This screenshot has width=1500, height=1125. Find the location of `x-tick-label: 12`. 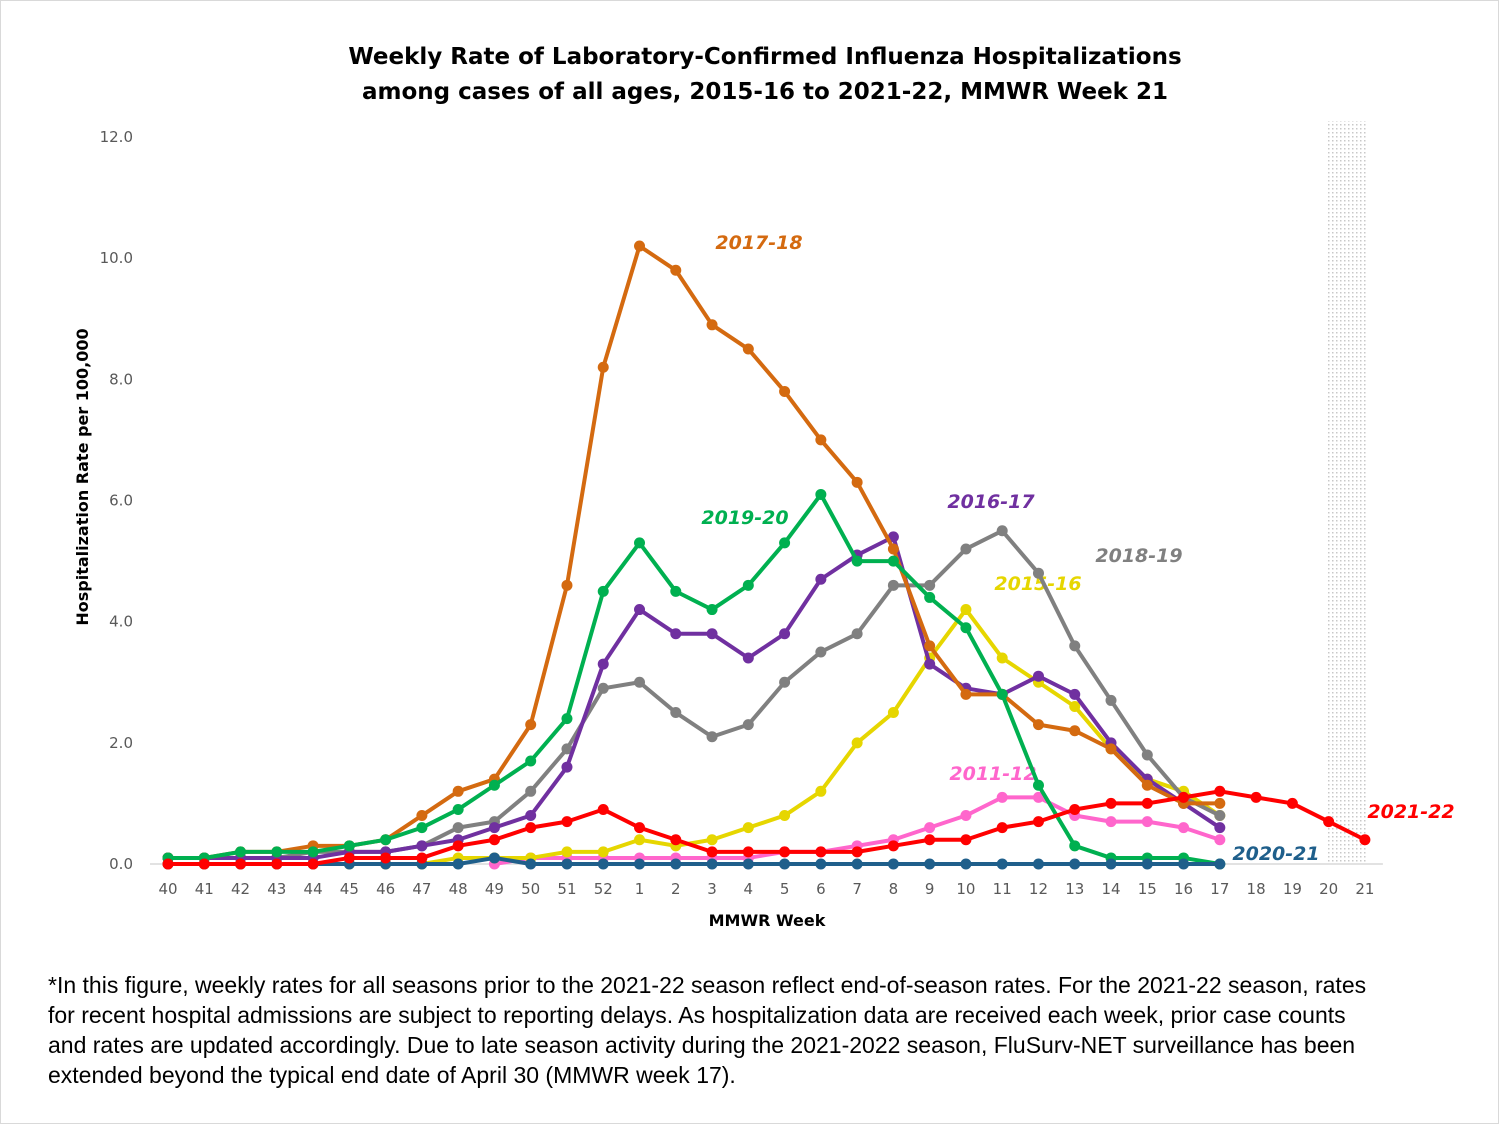

x-tick-label: 12 is located at coordinates (1038, 889).